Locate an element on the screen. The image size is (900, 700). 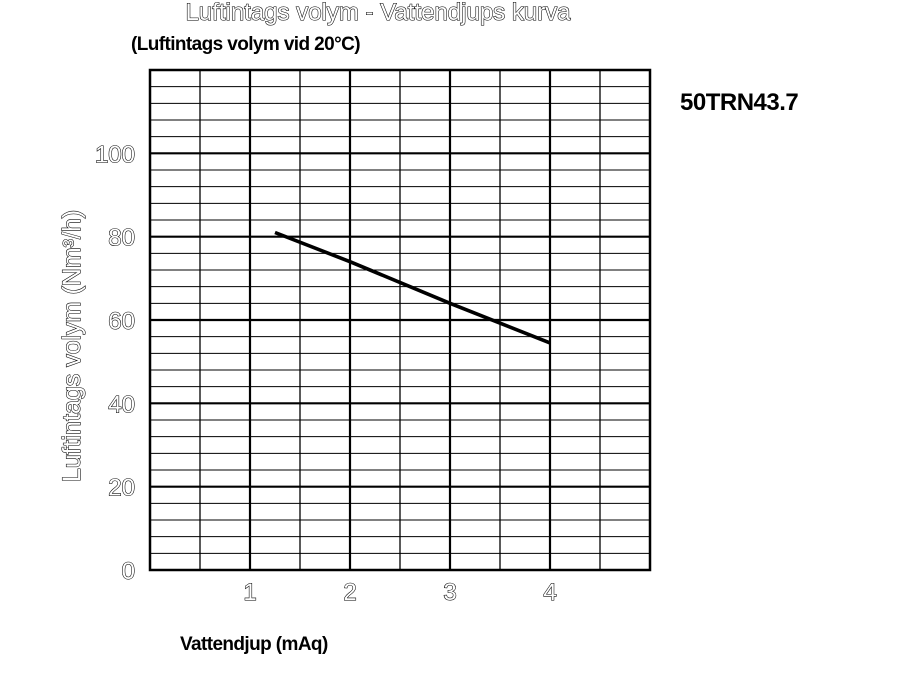
series-line is located at coordinates (412, 287).